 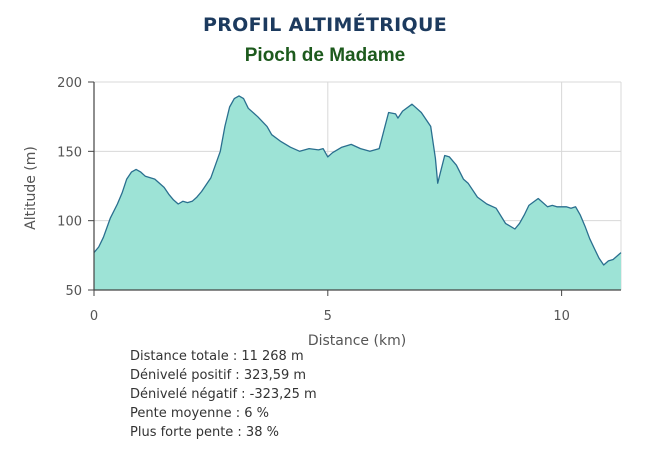 What do you see at coordinates (69, 83) in the screenshot?
I see `y-tick-label: 200` at bounding box center [69, 83].